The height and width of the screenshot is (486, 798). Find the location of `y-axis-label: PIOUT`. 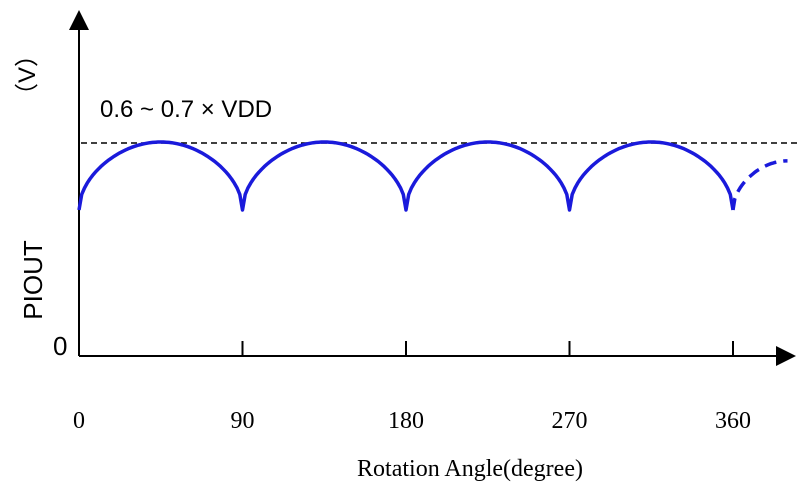

y-axis-label: PIOUT is located at coordinates (33, 280).